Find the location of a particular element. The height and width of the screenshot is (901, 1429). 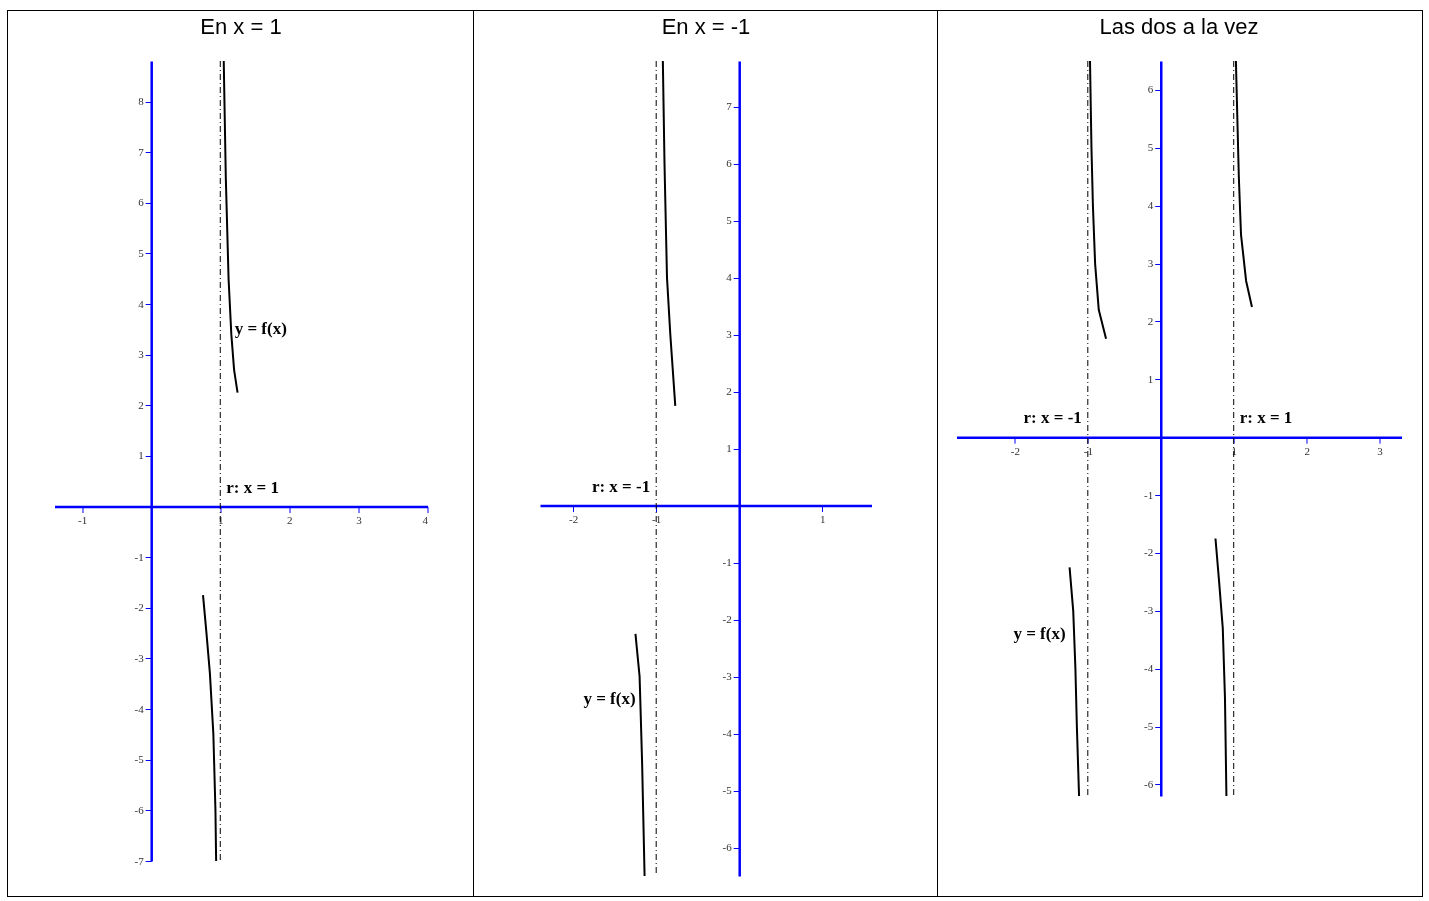

chart-title: Las dos a la vez is located at coordinates (1179, 26).